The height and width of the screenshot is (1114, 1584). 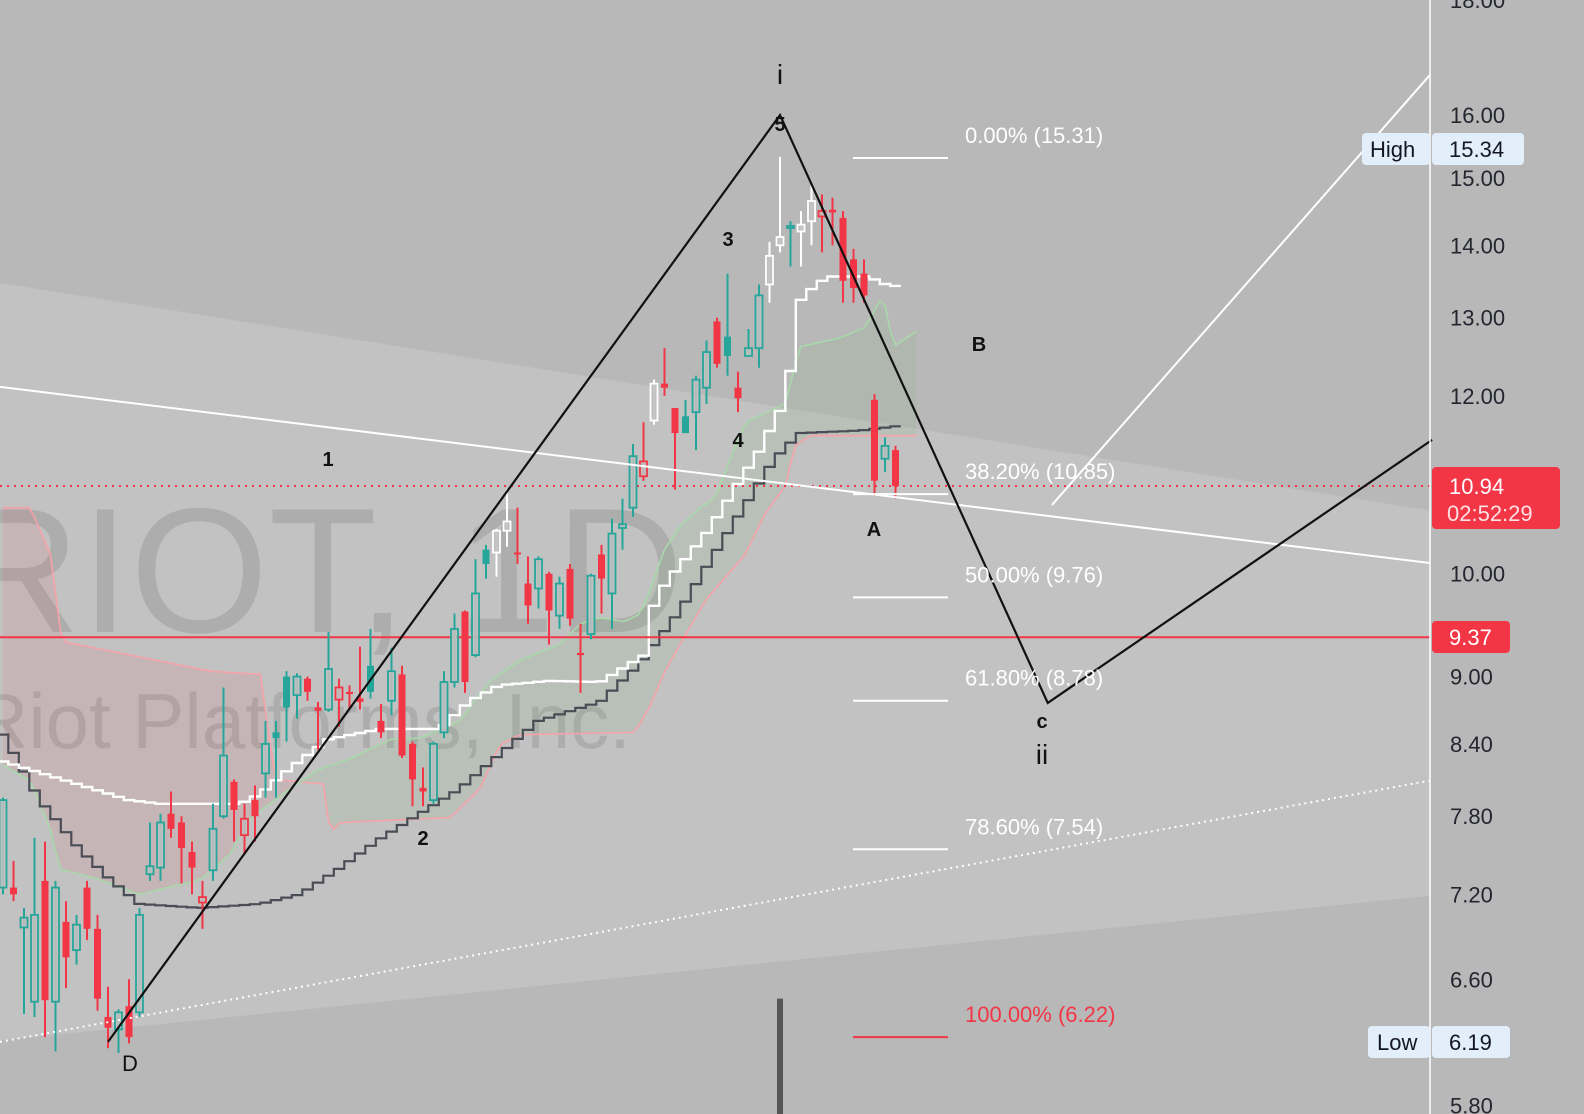 What do you see at coordinates (1477, 178) in the screenshot?
I see `price-tick-label: 15.00` at bounding box center [1477, 178].